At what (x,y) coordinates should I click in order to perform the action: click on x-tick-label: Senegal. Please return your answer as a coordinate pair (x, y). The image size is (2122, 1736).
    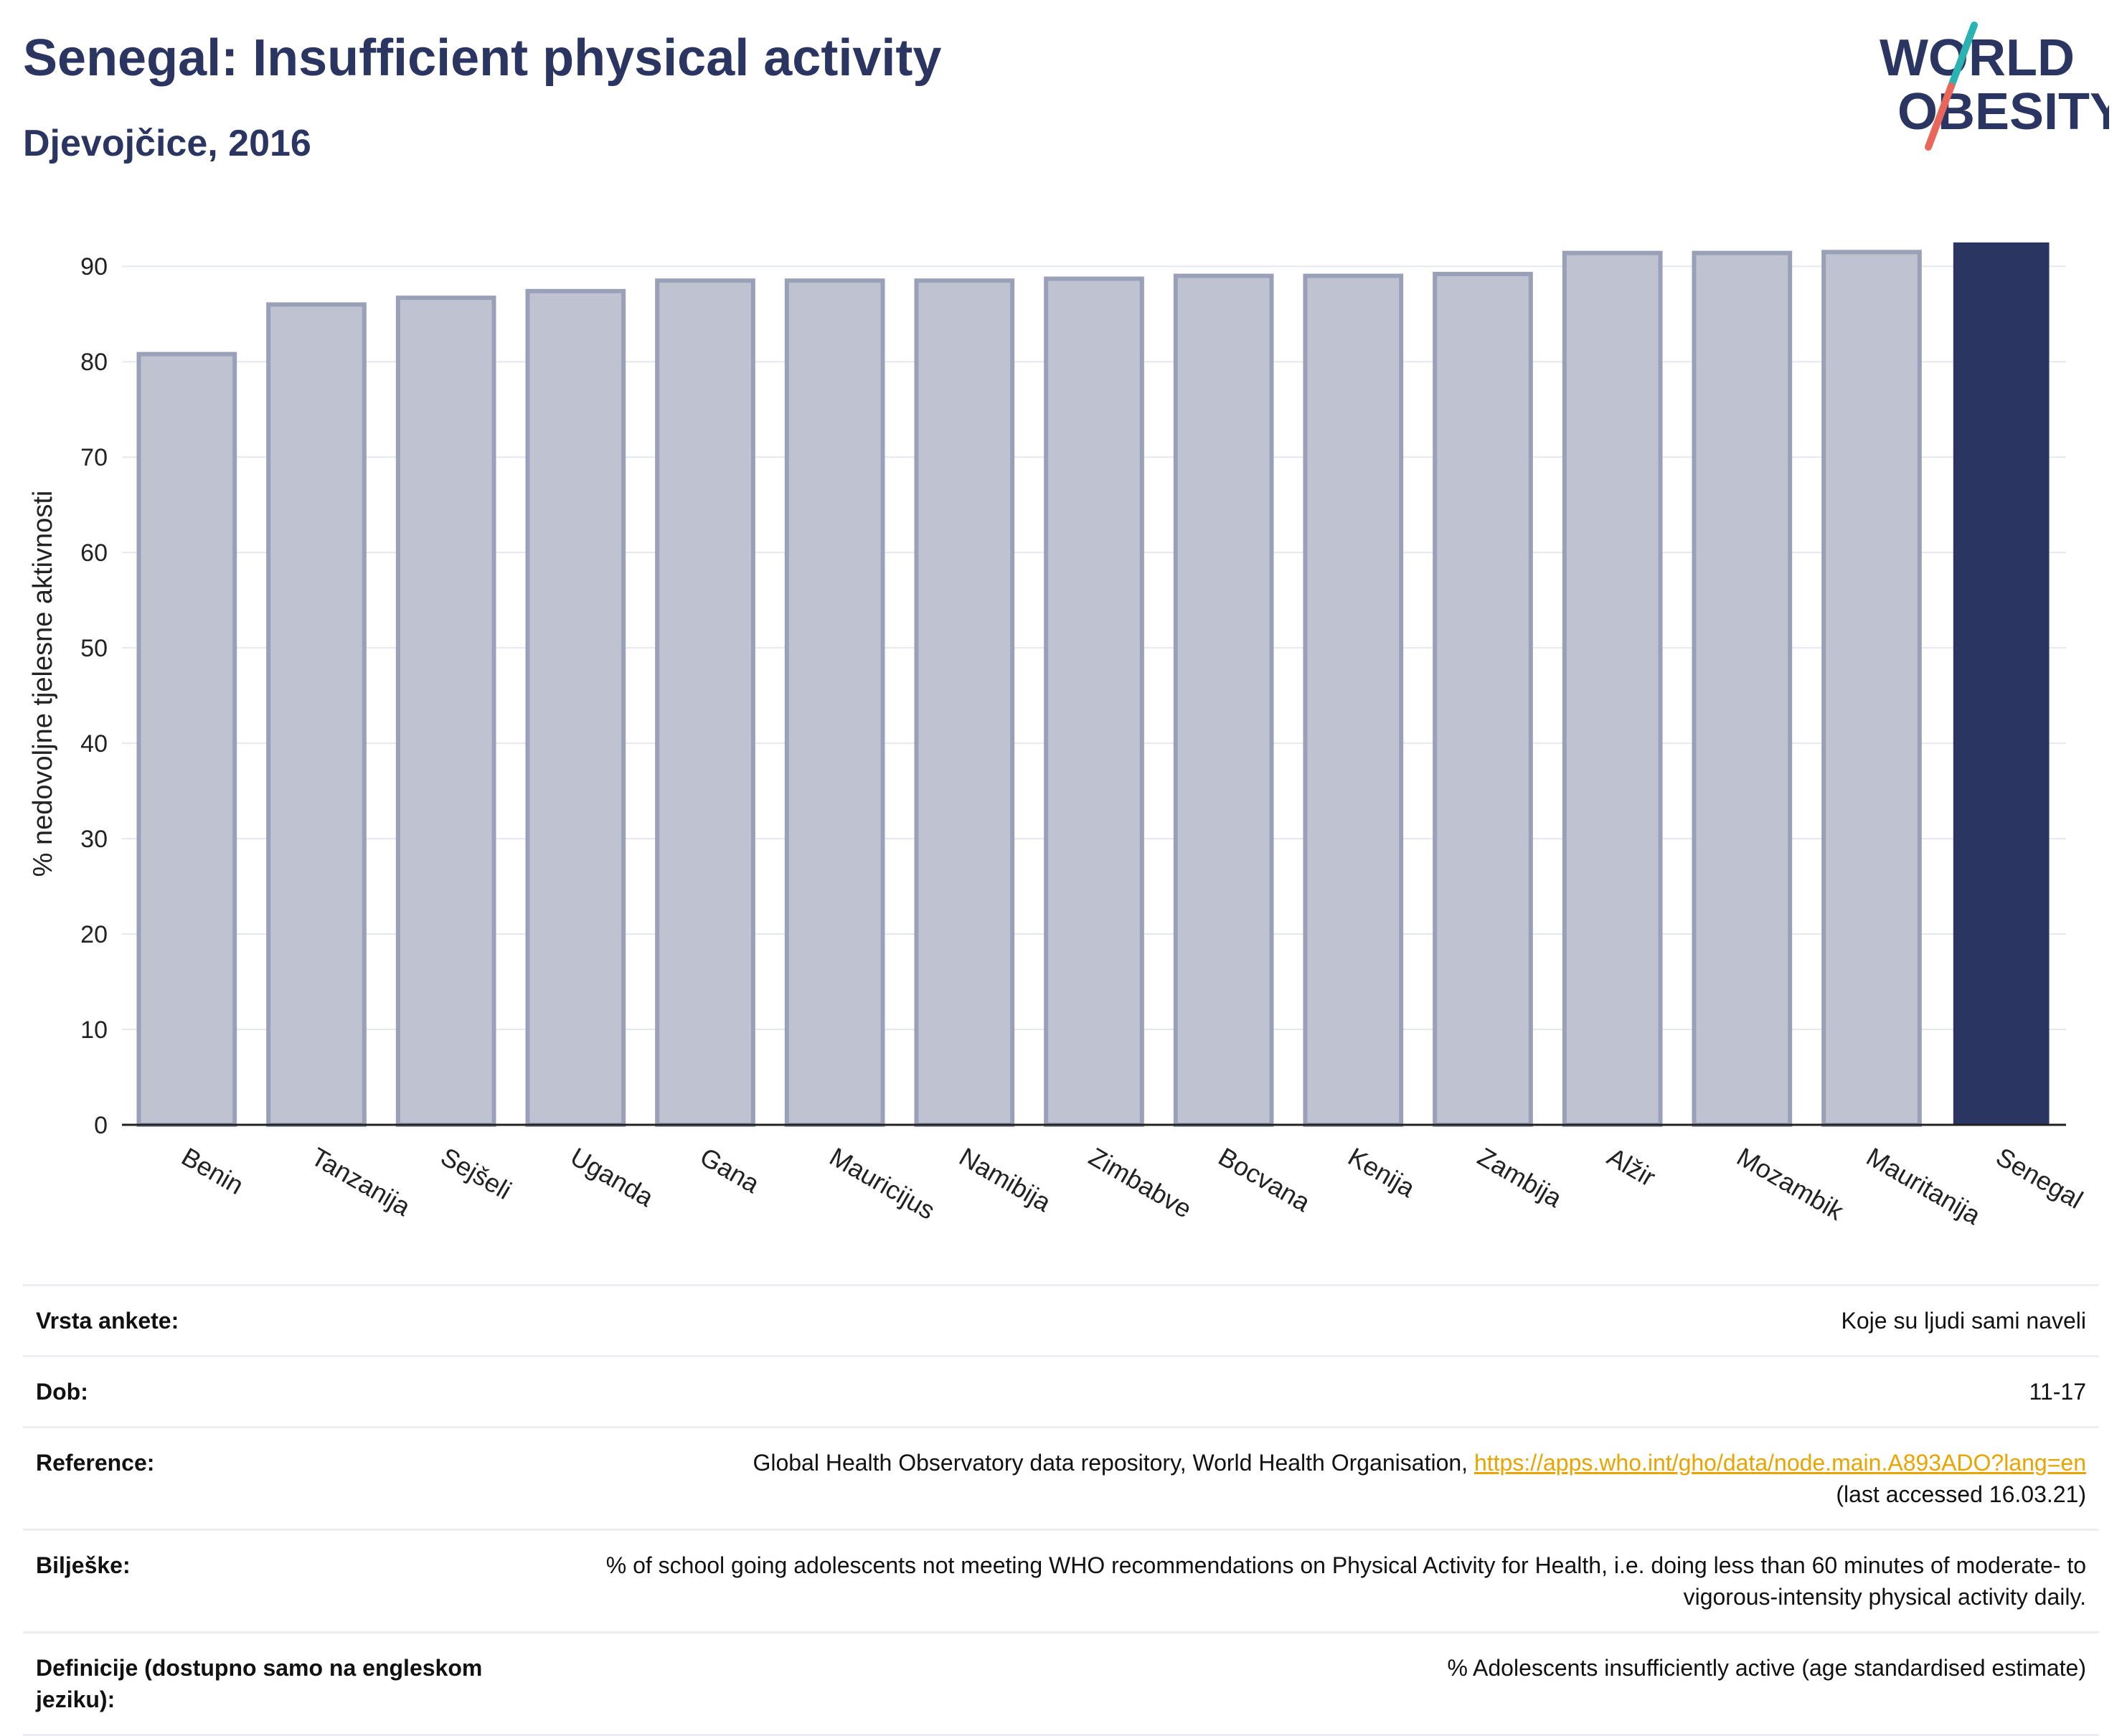
    Looking at the image, I should click on (2039, 1177).